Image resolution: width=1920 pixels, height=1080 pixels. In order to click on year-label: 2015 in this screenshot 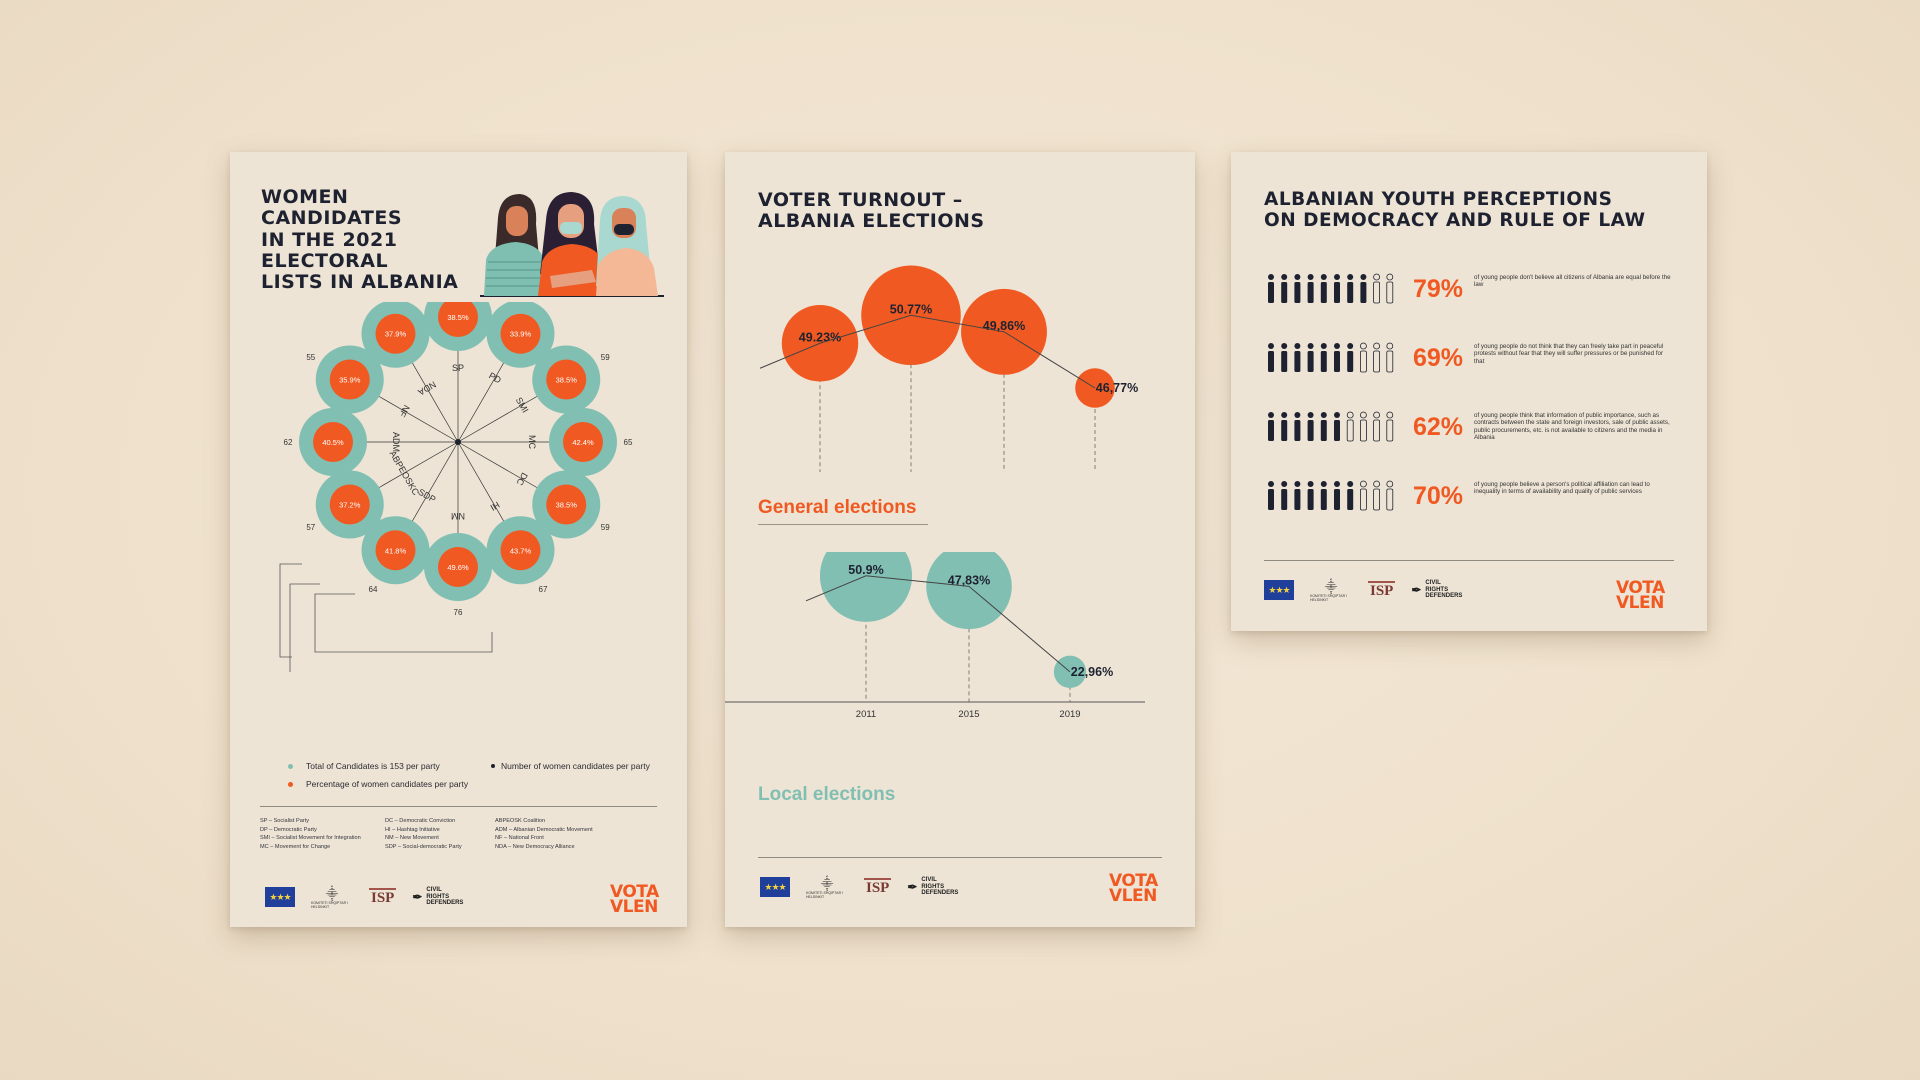, I will do `click(968, 714)`.